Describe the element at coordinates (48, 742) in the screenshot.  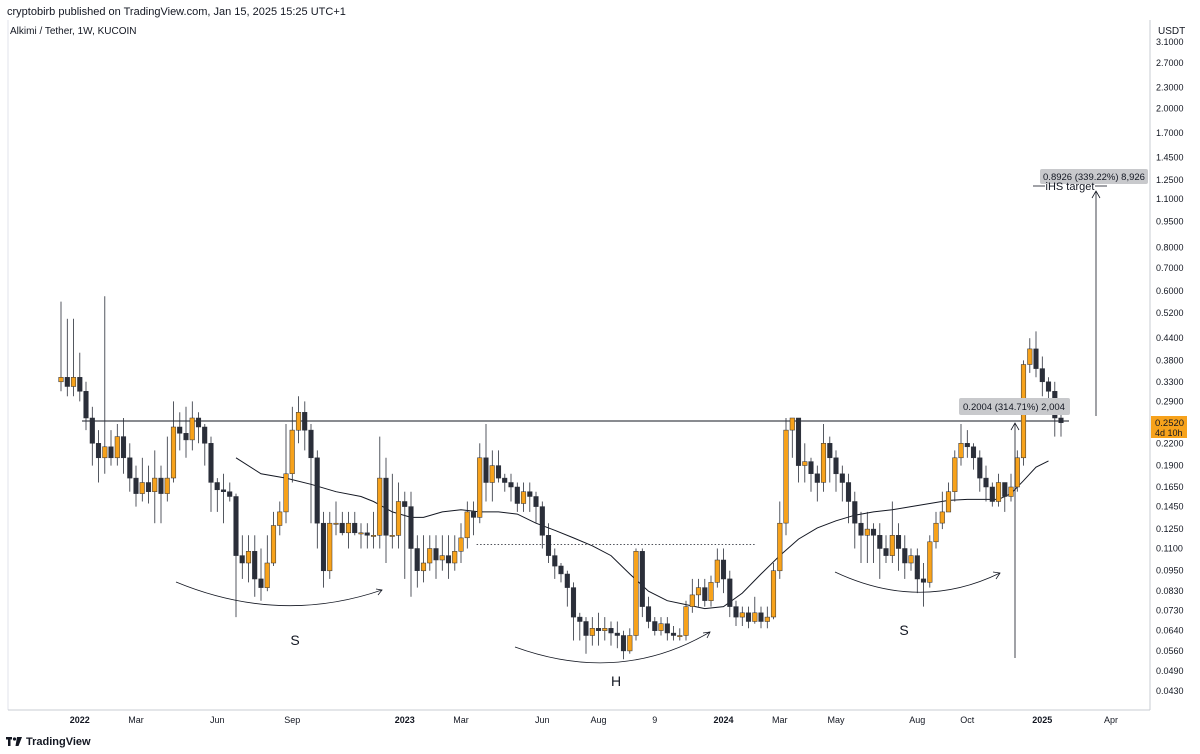
I see `tradingview-logo: TradingView` at that location.